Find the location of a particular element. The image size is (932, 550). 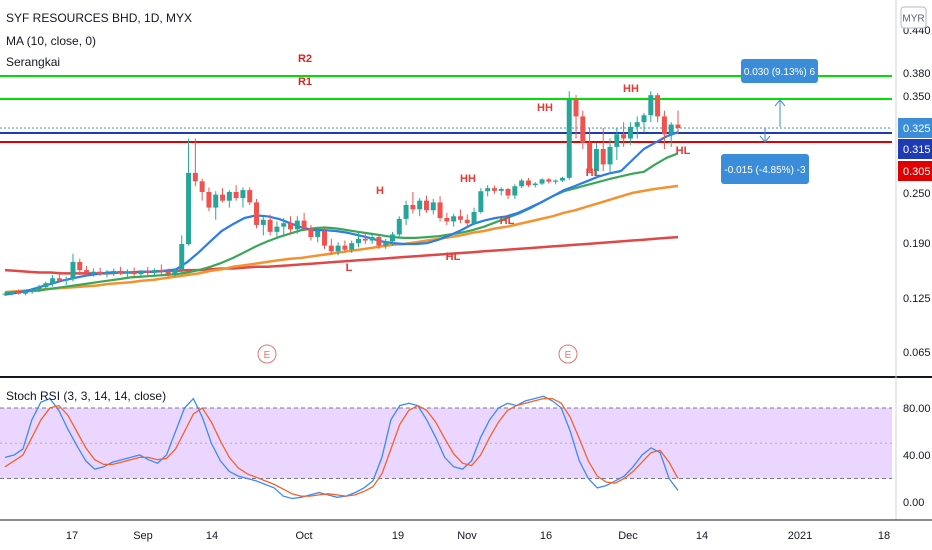

time-tick-label: 16 is located at coordinates (546, 536).